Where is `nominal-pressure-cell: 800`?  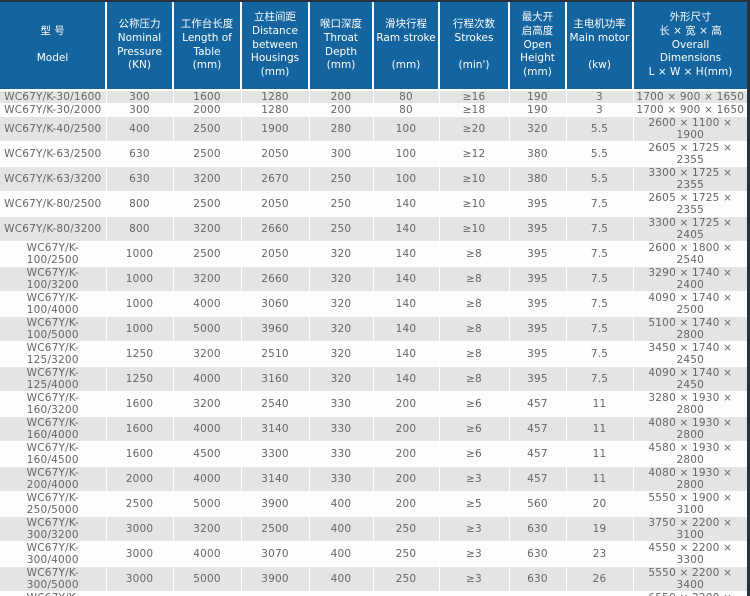
nominal-pressure-cell: 800 is located at coordinates (140, 229).